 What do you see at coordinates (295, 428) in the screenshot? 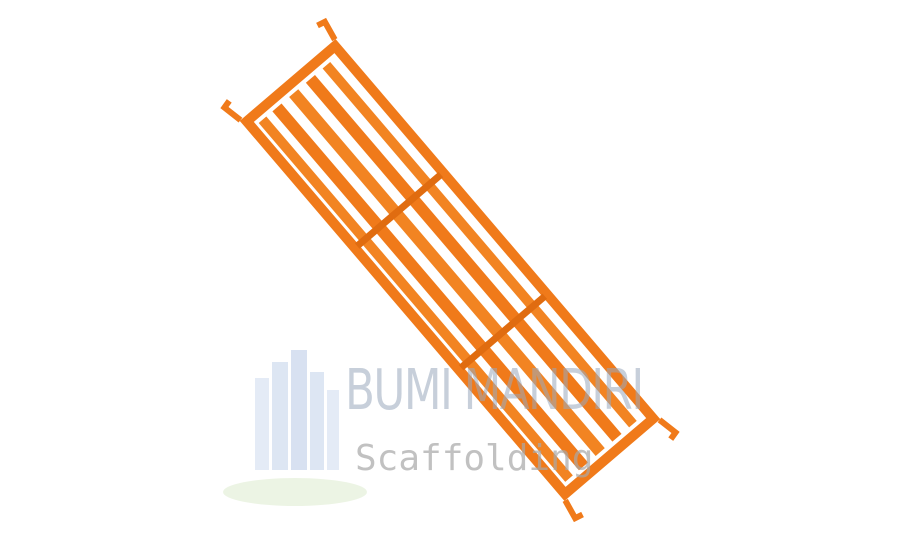
I see `building-skyline-icon` at bounding box center [295, 428].